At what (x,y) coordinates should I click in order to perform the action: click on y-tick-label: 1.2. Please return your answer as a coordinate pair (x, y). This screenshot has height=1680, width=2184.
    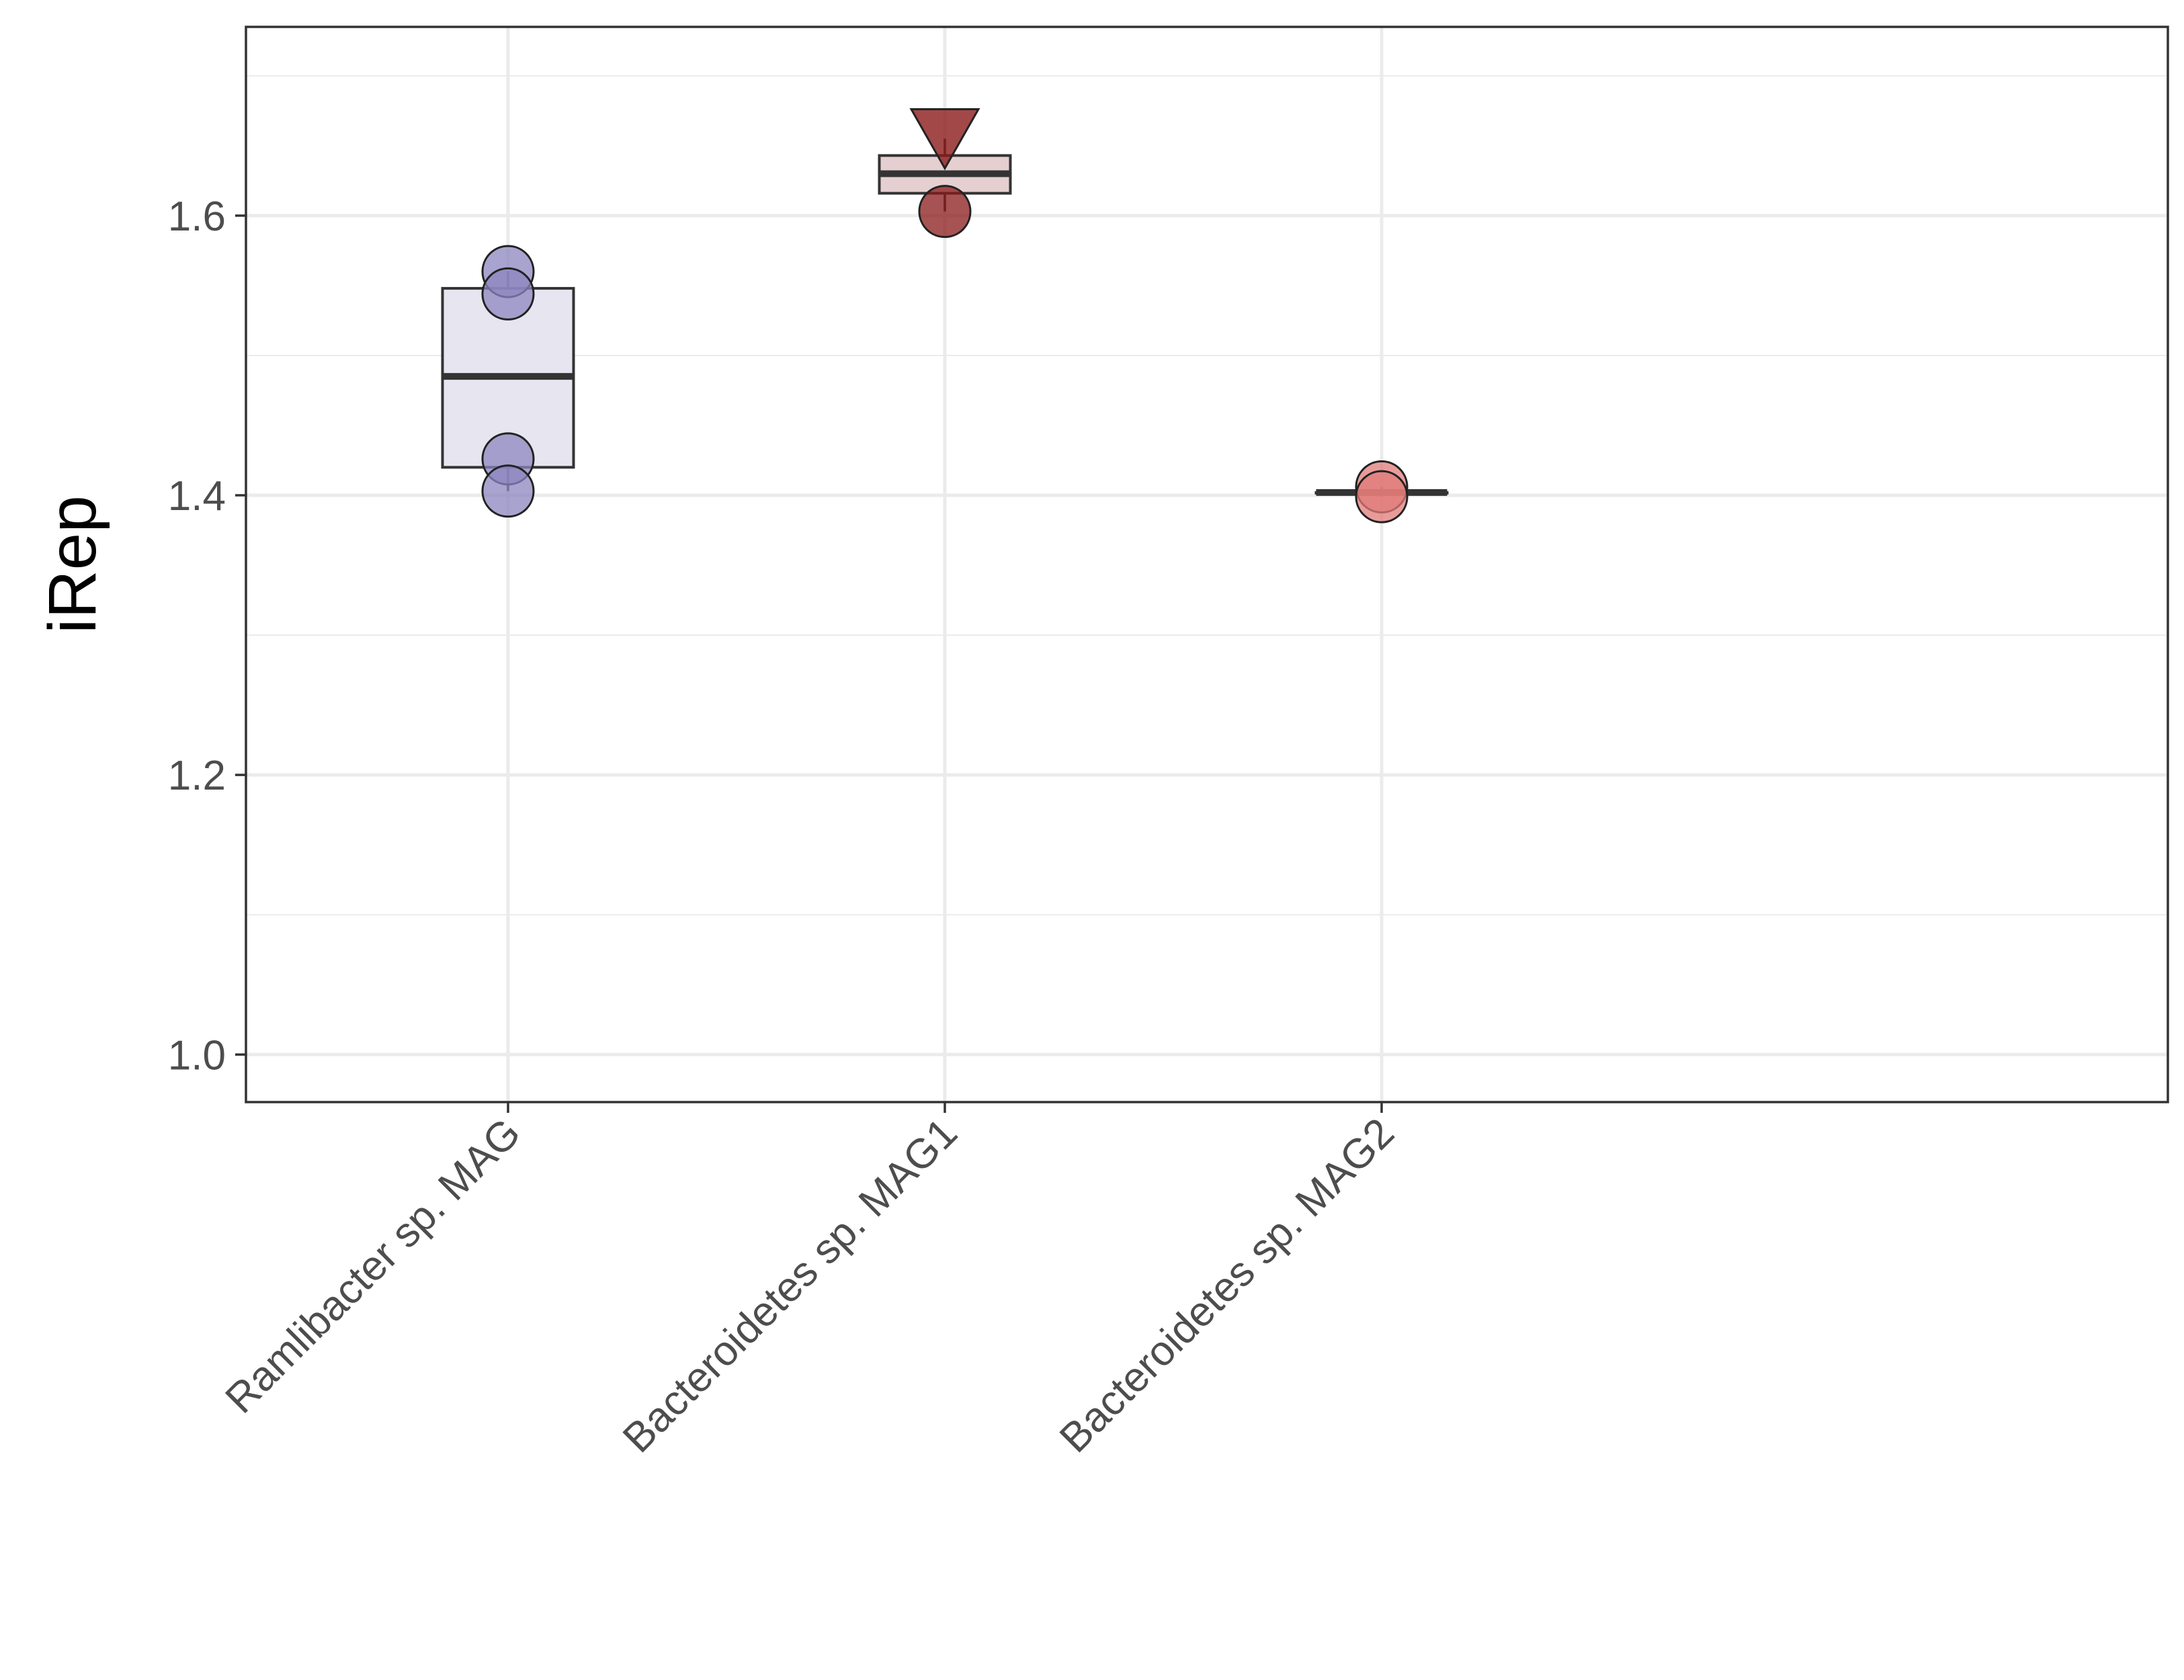
    Looking at the image, I should click on (197, 776).